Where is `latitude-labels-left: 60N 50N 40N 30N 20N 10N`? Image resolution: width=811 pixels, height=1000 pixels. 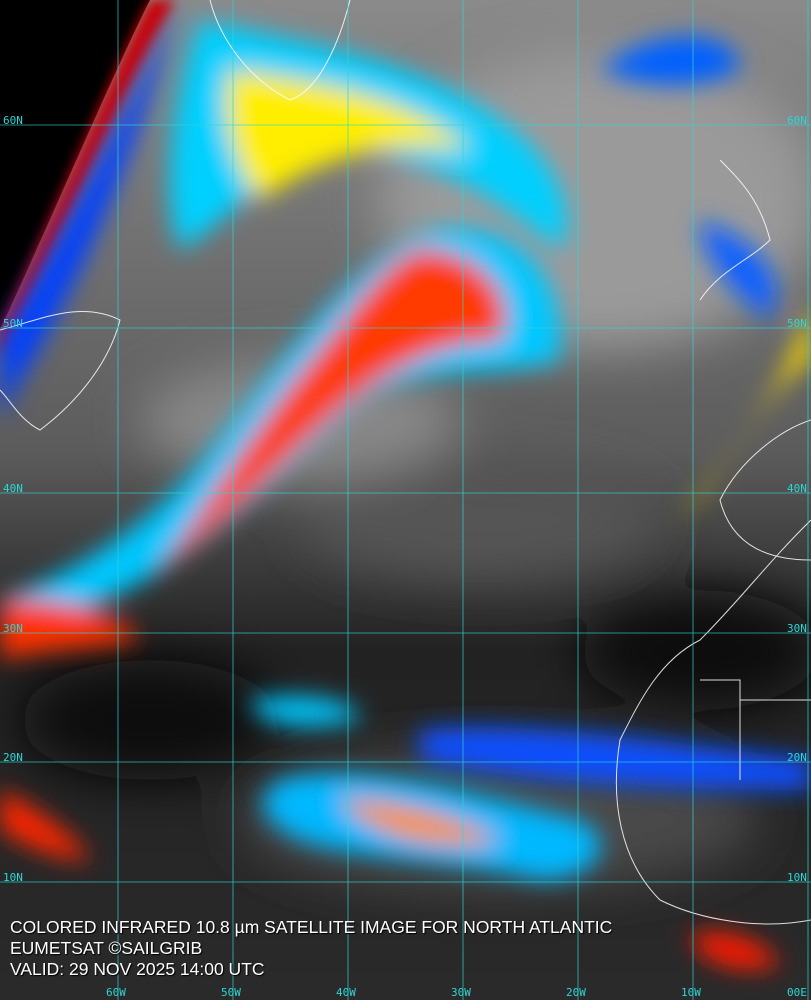
latitude-labels-left: 60N 50N 40N 30N 20N 10N is located at coordinates (13, 499).